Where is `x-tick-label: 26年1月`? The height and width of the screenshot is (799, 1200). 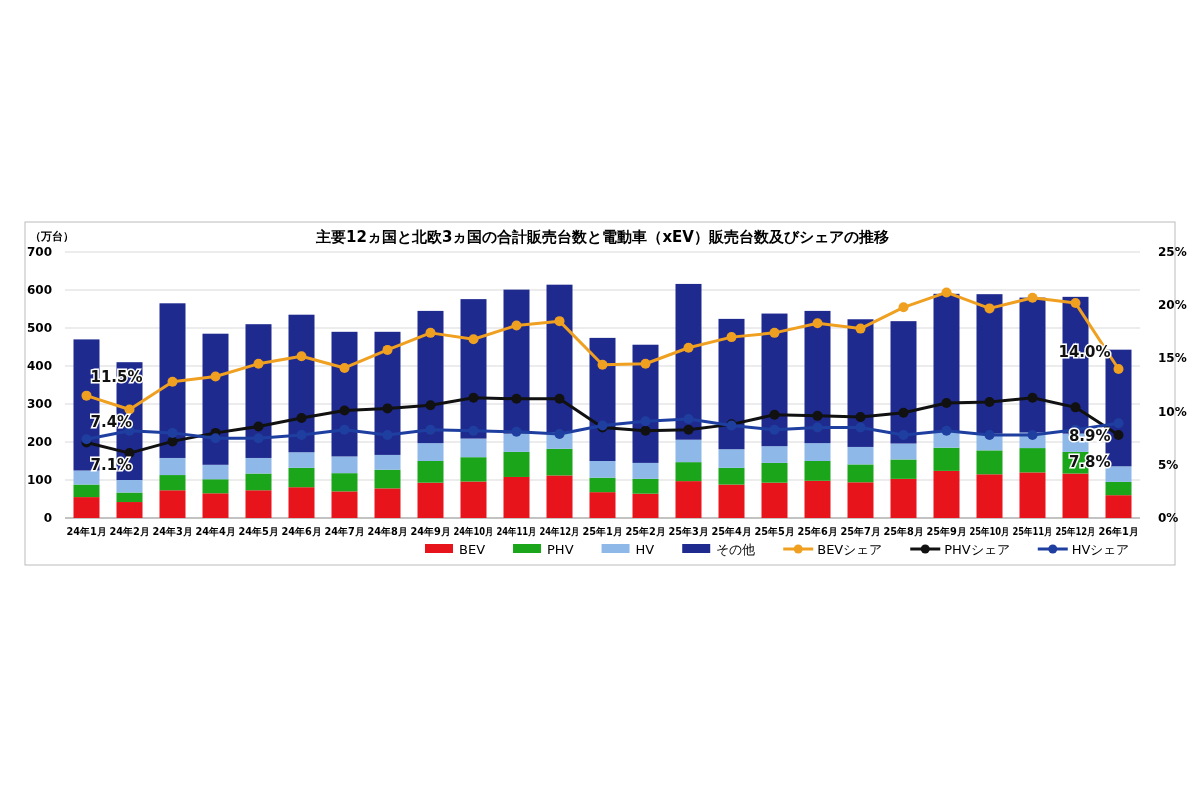
x-tick-label: 26年1月 is located at coordinates (1119, 531).